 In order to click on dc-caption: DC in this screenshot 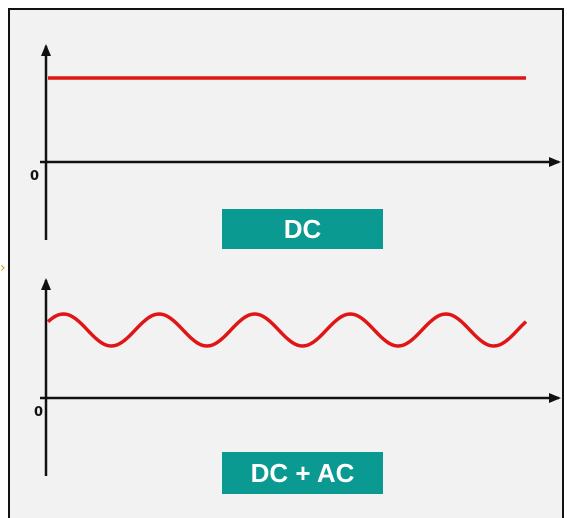, I will do `click(303, 229)`.